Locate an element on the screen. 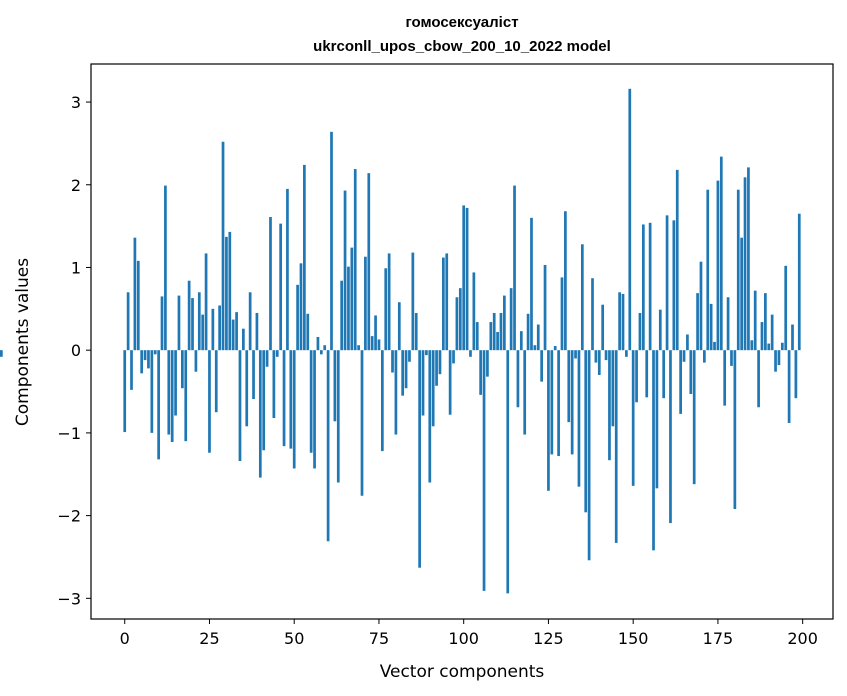 This screenshot has width=847, height=696. chart-title: гомосексуаліст is located at coordinates (461, 22).